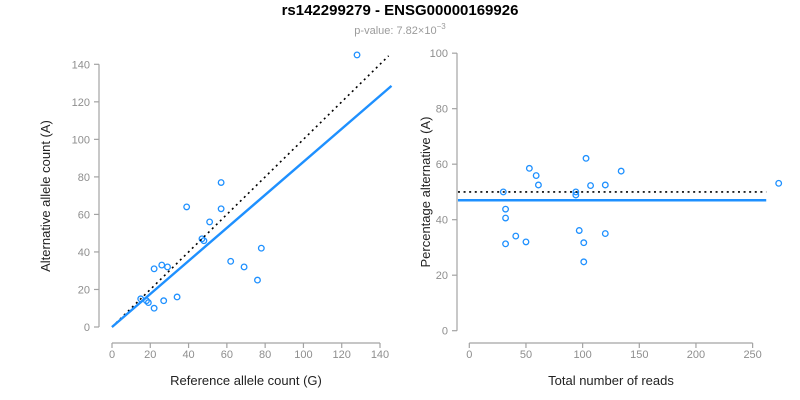  Describe the element at coordinates (84, 215) in the screenshot. I see `left-y-tick-label: 60` at that location.